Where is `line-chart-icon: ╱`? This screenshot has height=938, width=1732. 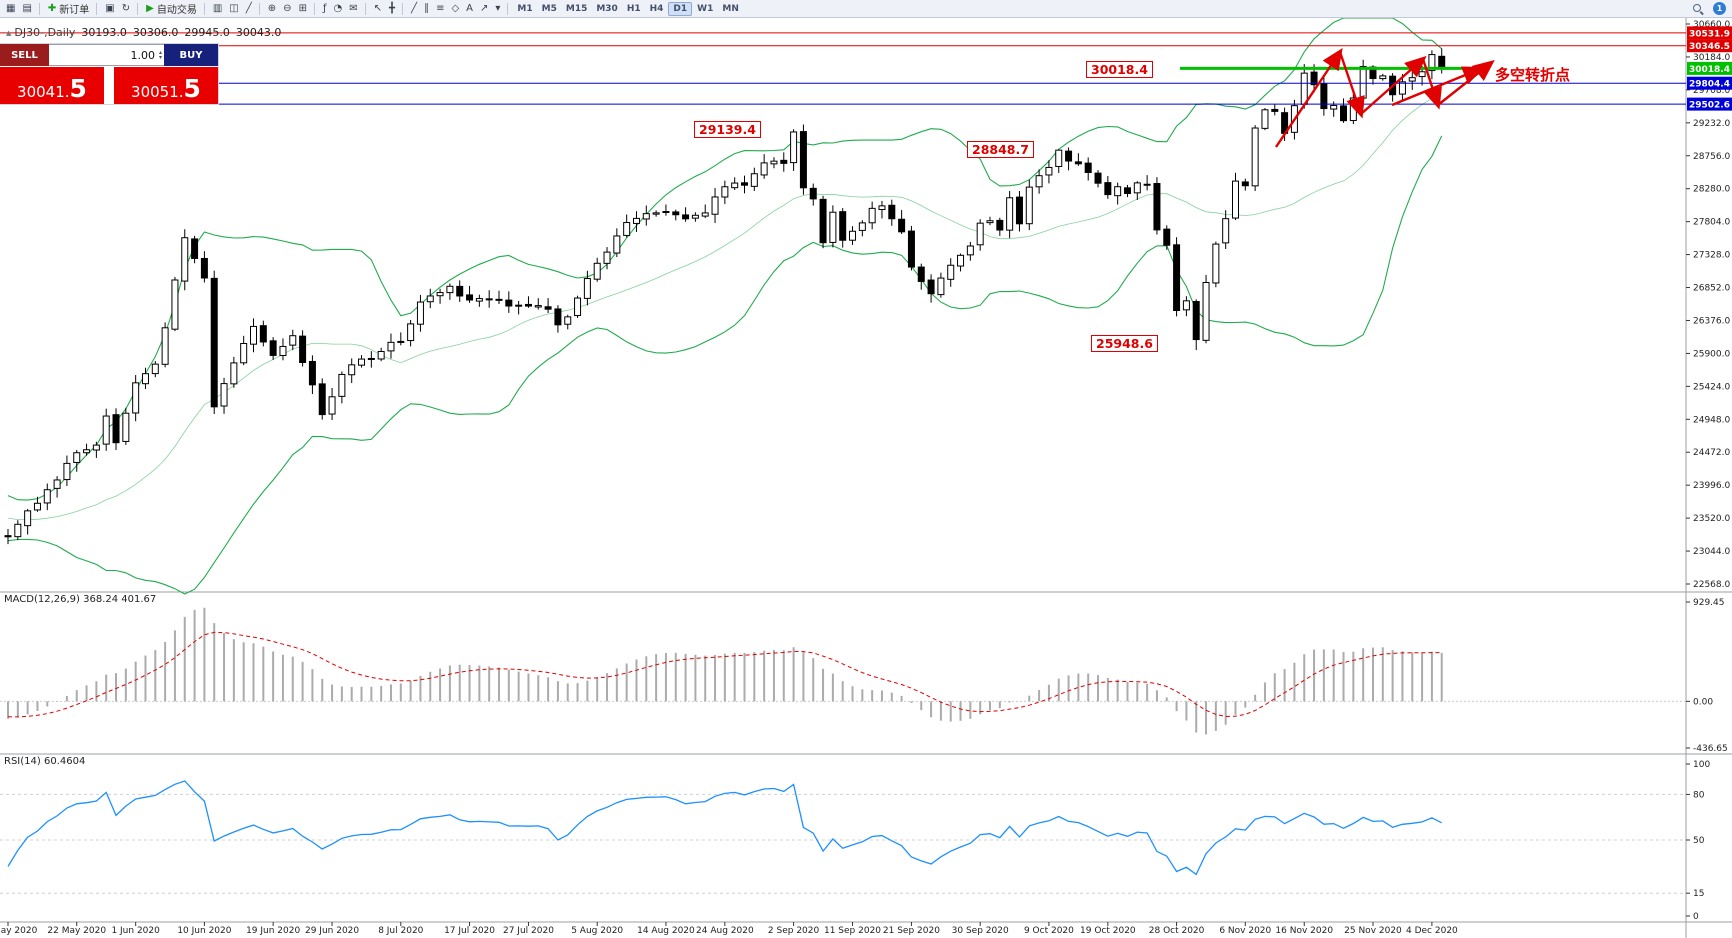
line-chart-icon: ╱ is located at coordinates (248, 8).